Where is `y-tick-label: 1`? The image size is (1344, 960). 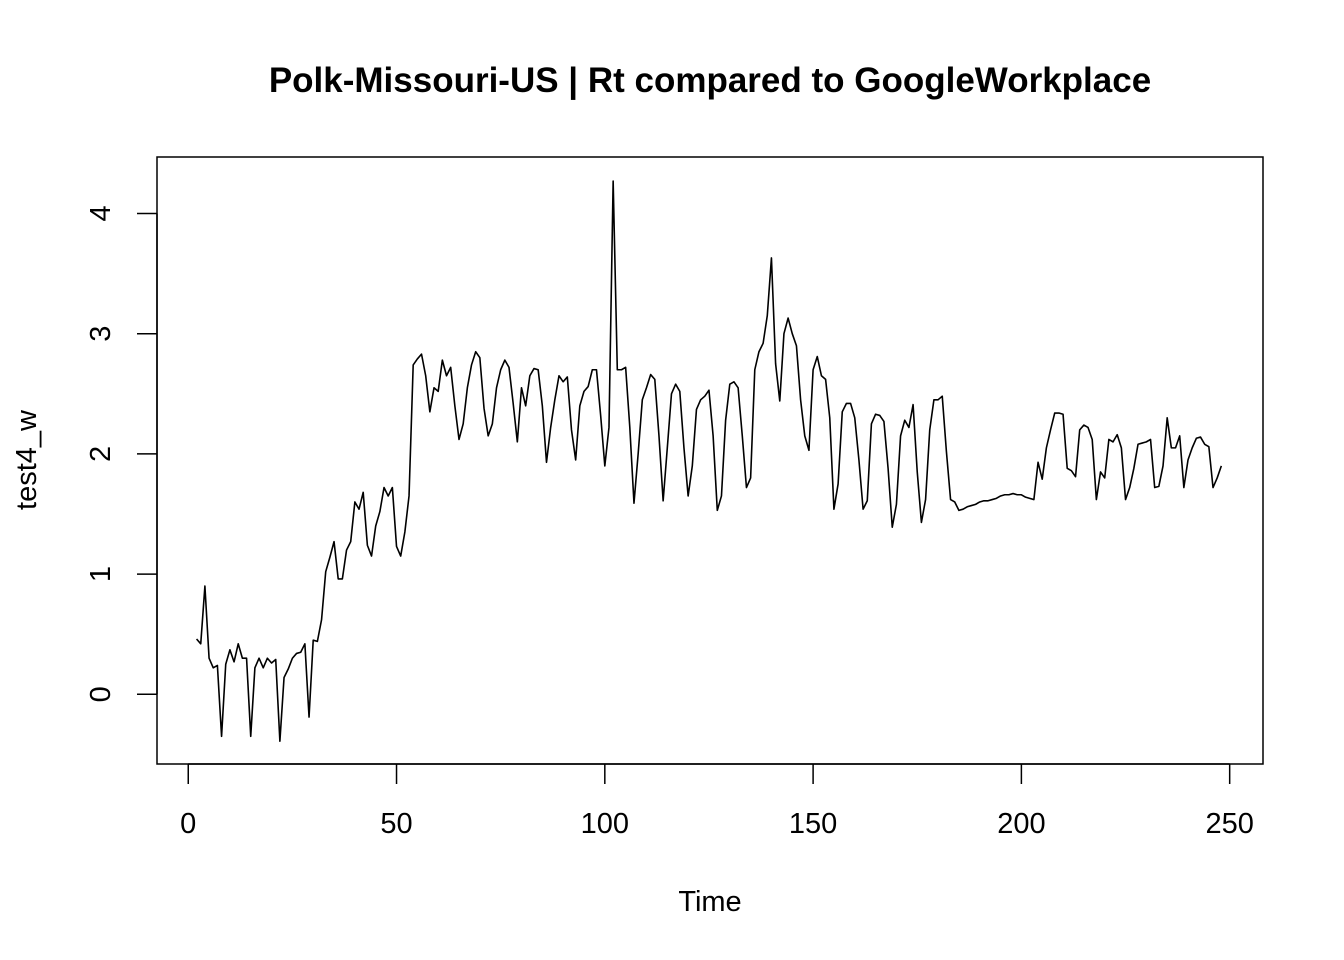
y-tick-label: 1 is located at coordinates (101, 574).